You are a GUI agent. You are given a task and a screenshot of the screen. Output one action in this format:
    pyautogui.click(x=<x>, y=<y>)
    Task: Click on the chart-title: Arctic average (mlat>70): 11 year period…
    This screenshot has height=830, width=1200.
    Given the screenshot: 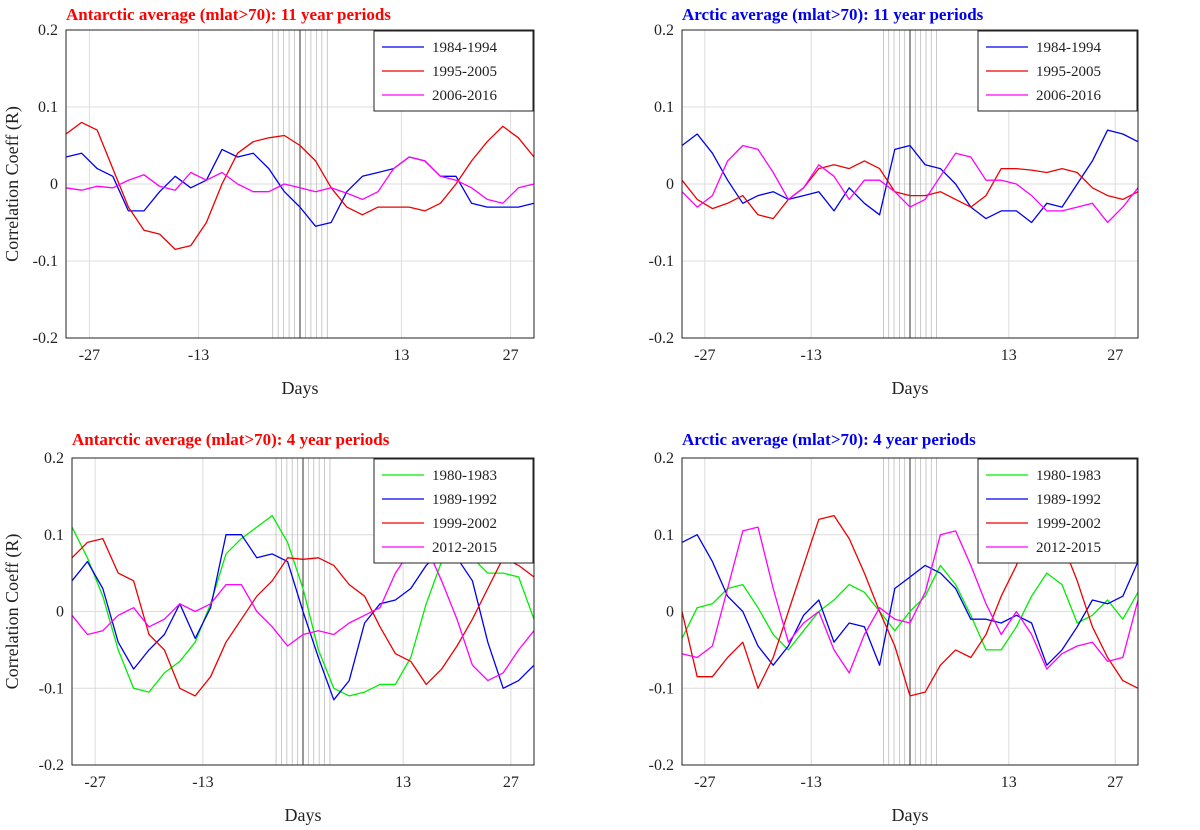 What is the action you would take?
    pyautogui.click(x=833, y=14)
    